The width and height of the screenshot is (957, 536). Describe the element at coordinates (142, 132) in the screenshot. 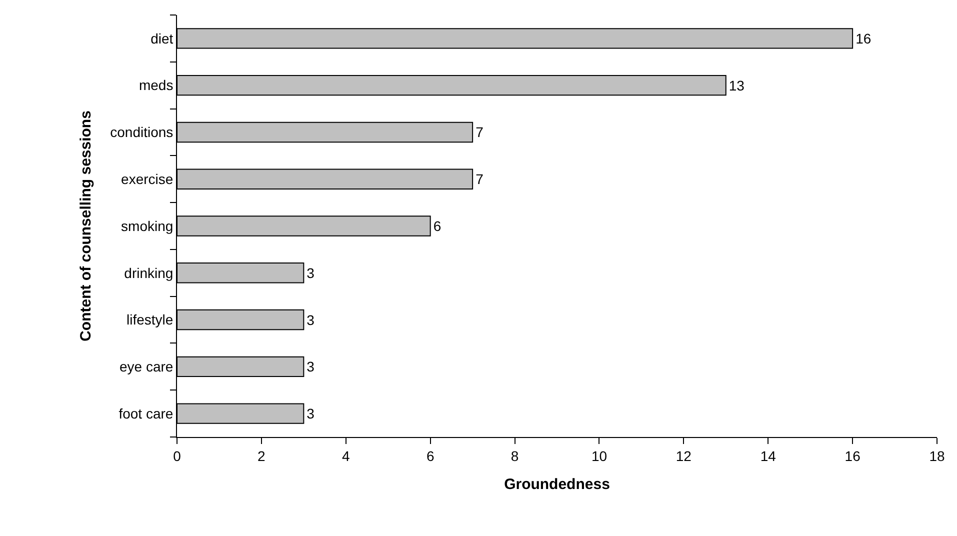

I see `y-tick-label: conditions` at that location.